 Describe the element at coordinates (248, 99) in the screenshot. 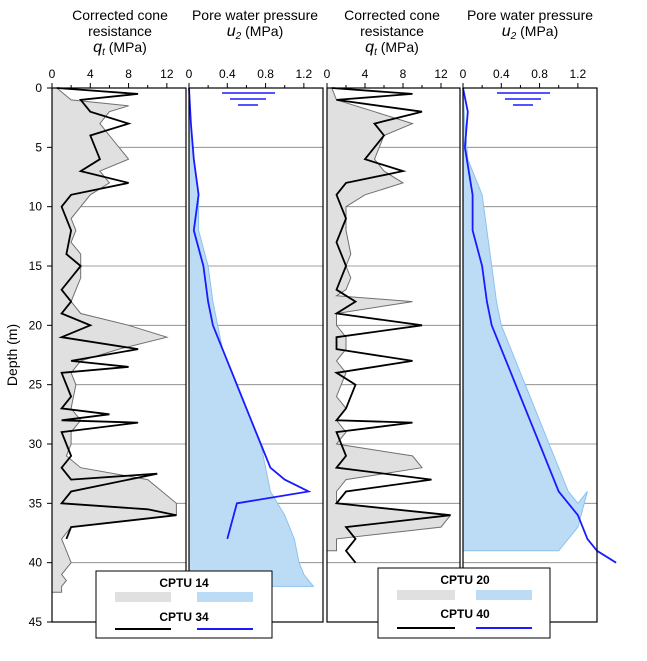

I see `water-table-marker-left` at that location.